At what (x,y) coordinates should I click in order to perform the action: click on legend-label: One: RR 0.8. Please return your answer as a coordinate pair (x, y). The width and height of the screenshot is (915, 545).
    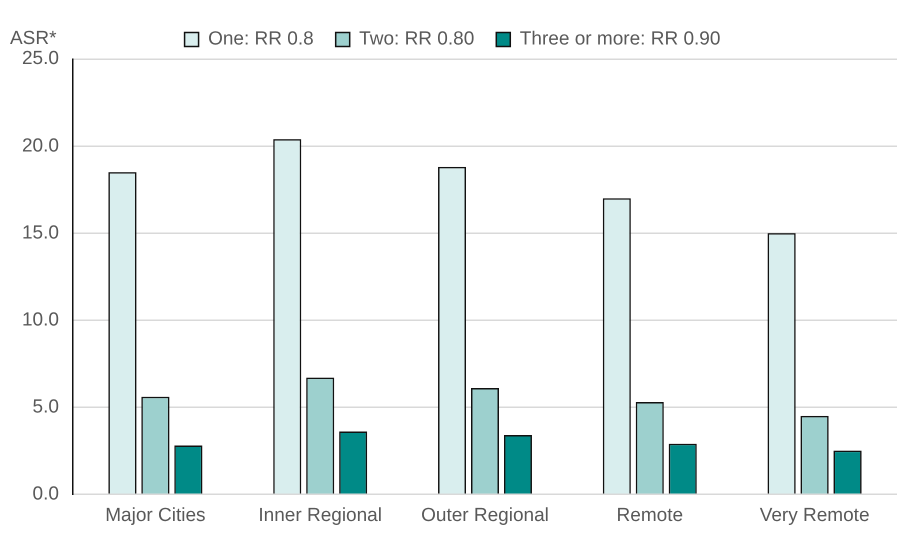
    Looking at the image, I should click on (261, 39).